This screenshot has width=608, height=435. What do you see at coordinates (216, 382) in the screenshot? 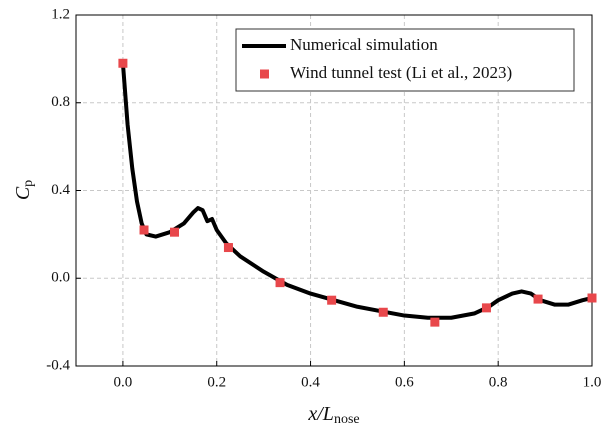
I see `x-tick-label: 0.2` at bounding box center [216, 382].